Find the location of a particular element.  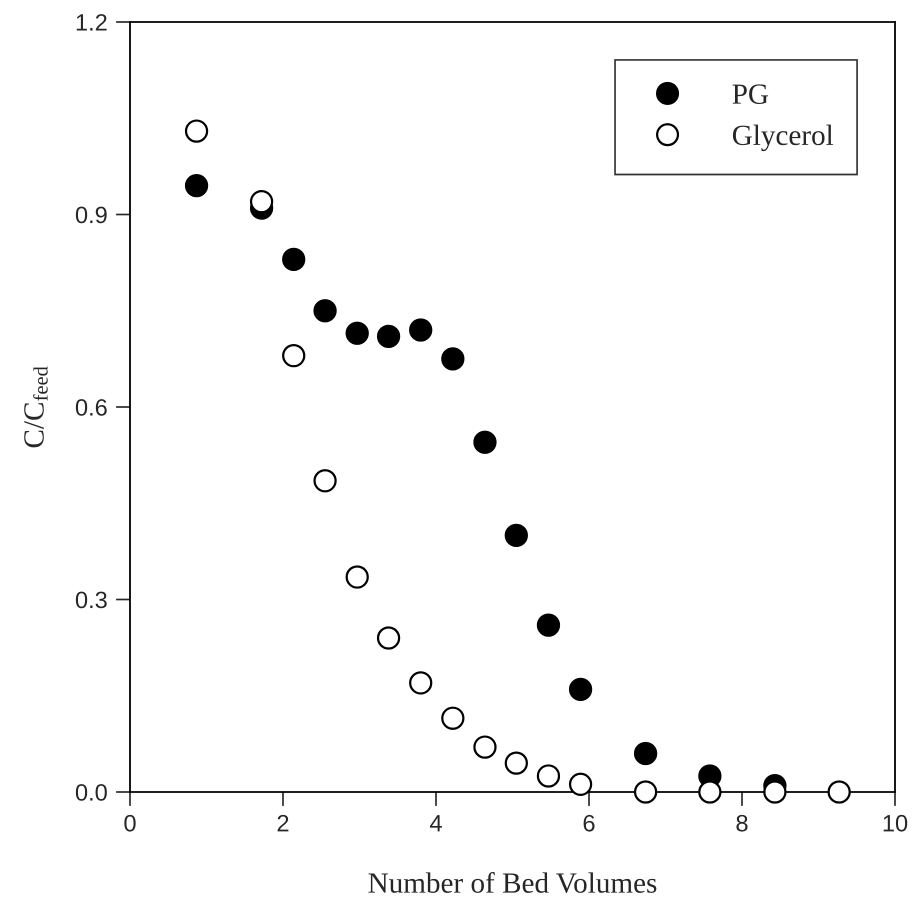

x-tick-label: 4 is located at coordinates (436, 823).